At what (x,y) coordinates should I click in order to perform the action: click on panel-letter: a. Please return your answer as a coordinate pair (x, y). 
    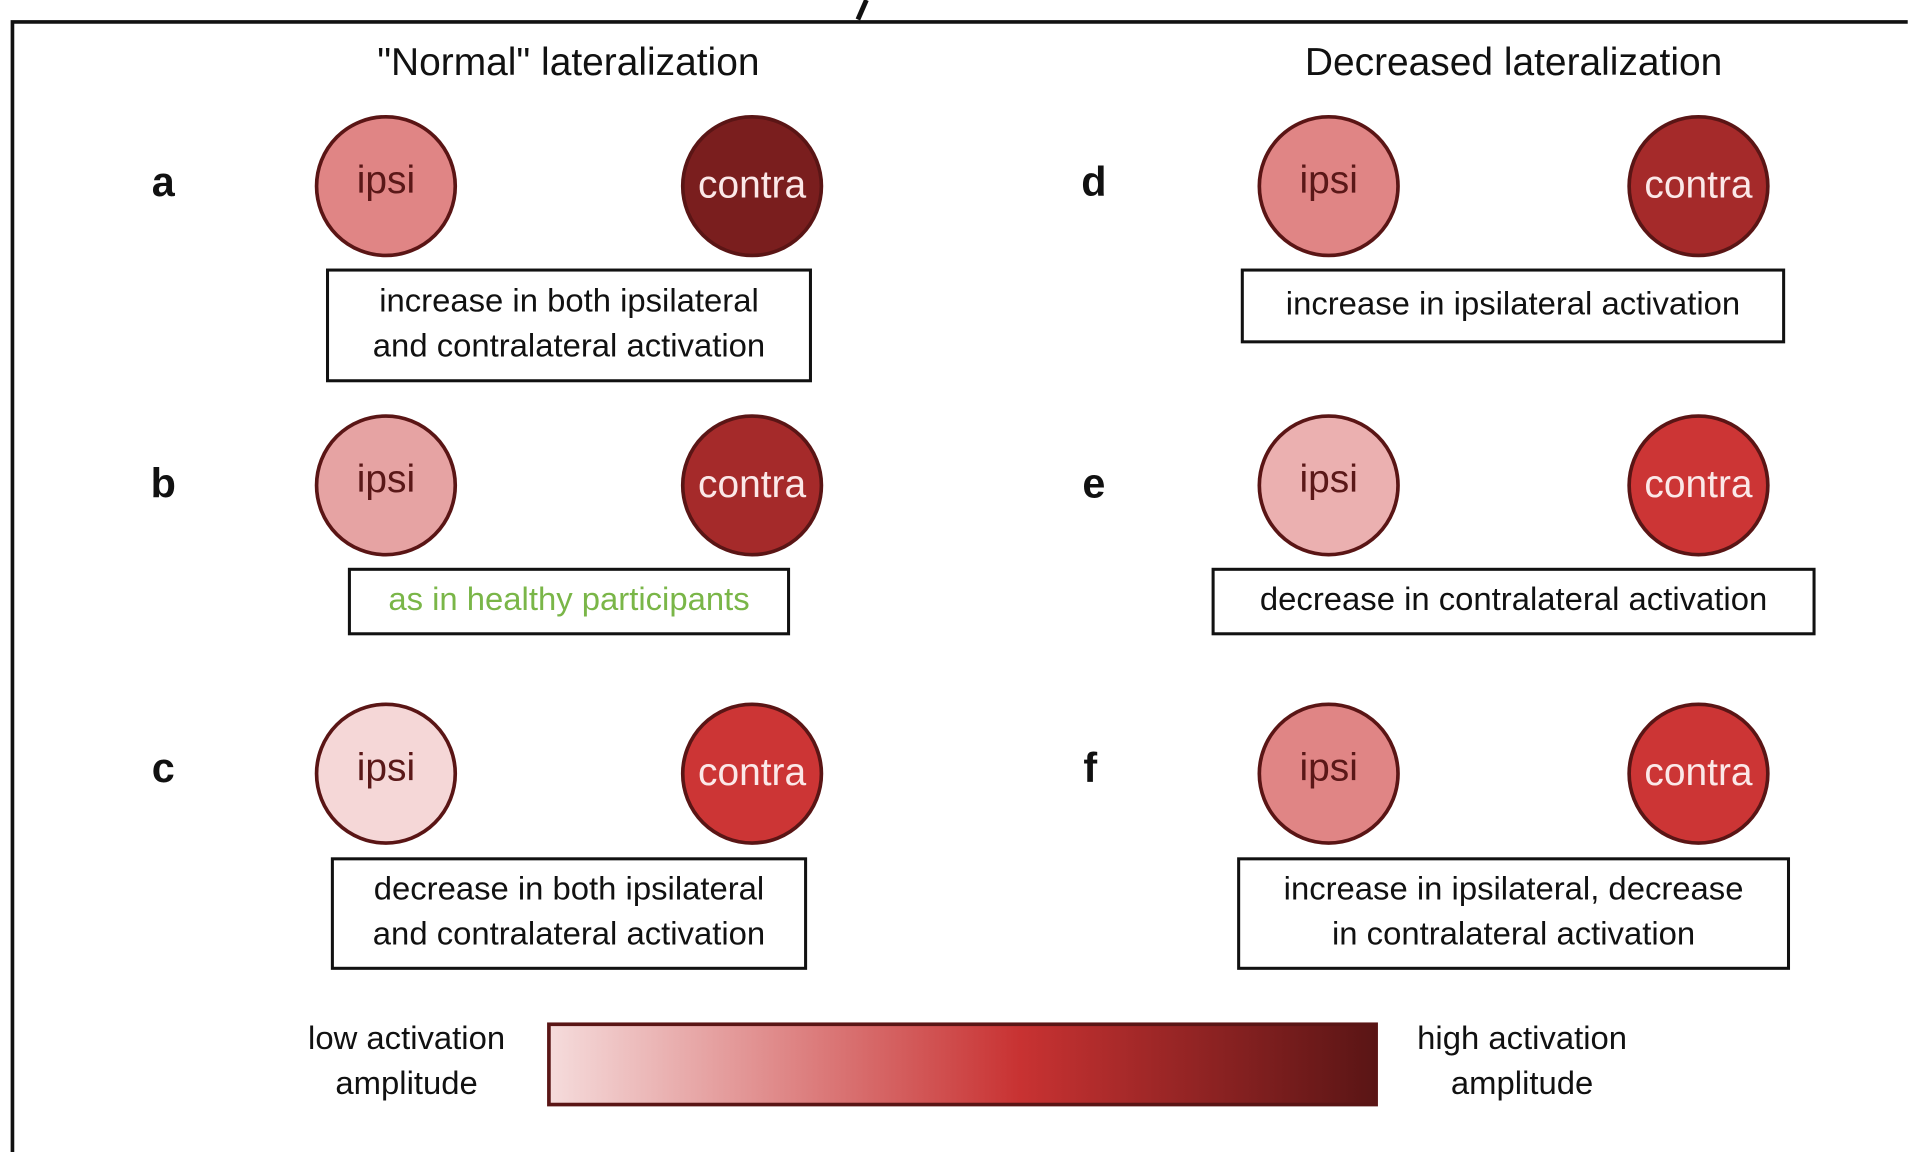
    Looking at the image, I should click on (164, 182).